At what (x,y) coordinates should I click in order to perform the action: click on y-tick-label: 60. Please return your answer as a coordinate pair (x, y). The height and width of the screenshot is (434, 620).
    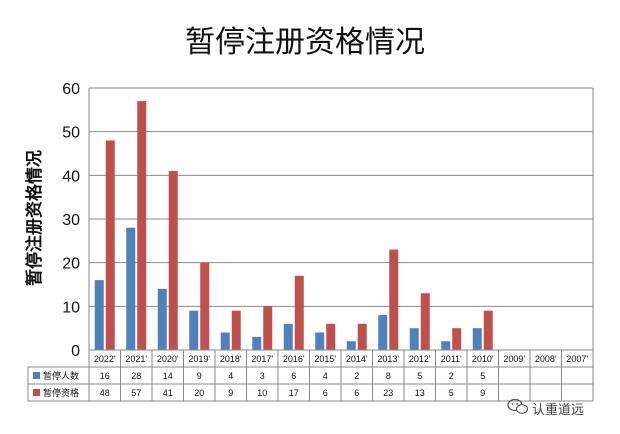
    Looking at the image, I should click on (71, 89).